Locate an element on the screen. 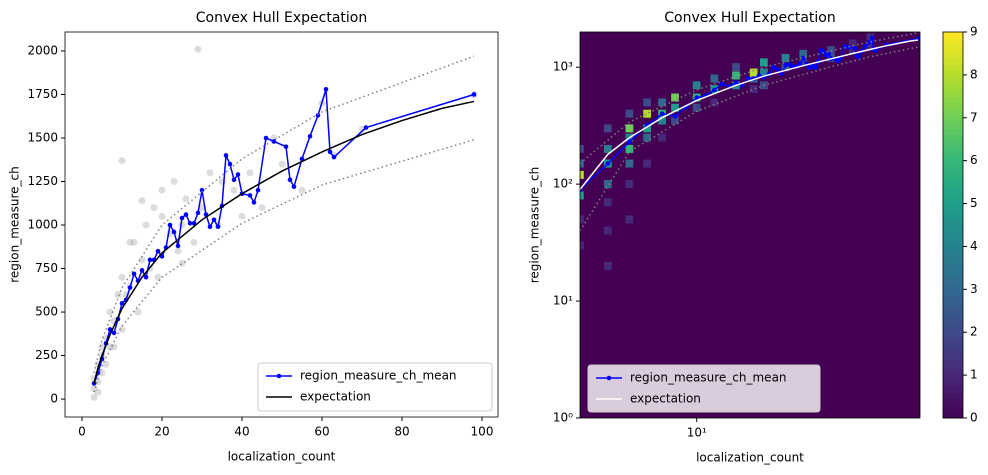 The width and height of the screenshot is (988, 475). legend-label: region_measure_ch_mean is located at coordinates (378, 376).